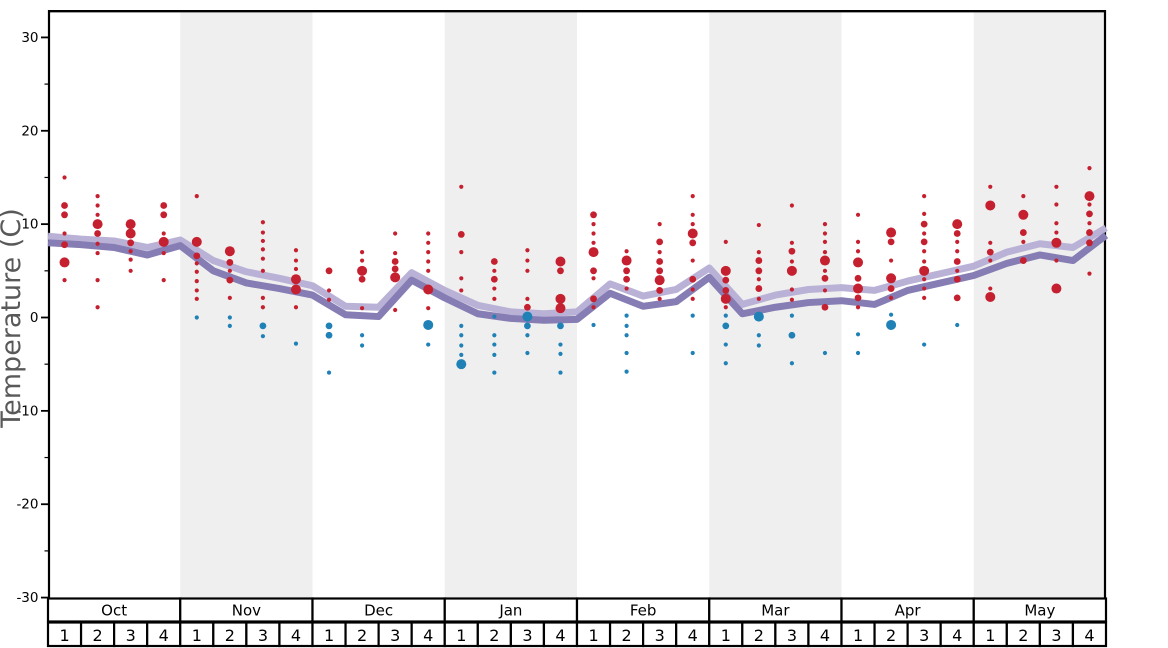 This screenshot has height=648, width=1168. What do you see at coordinates (825, 635) in the screenshot?
I see `week-number: 4` at bounding box center [825, 635].